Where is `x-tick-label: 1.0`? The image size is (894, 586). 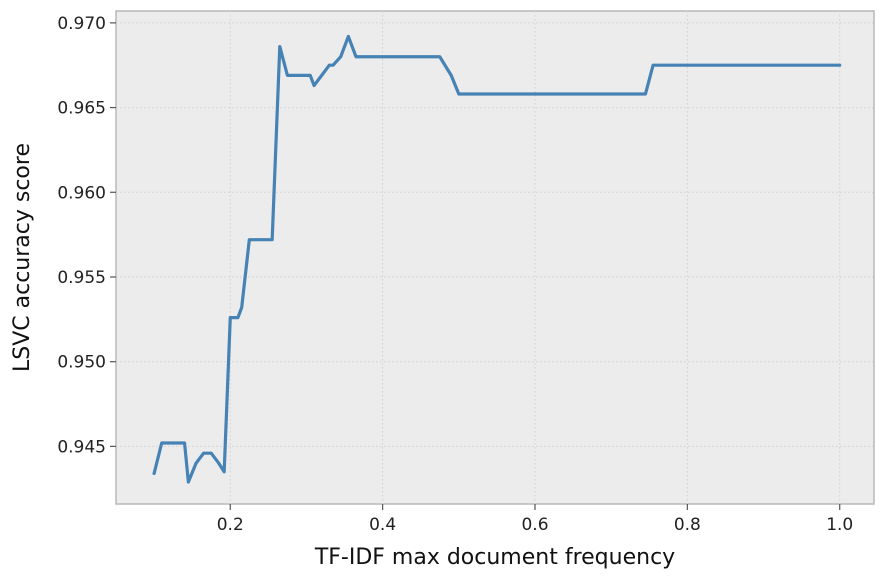
x-tick-label: 1.0 is located at coordinates (839, 525).